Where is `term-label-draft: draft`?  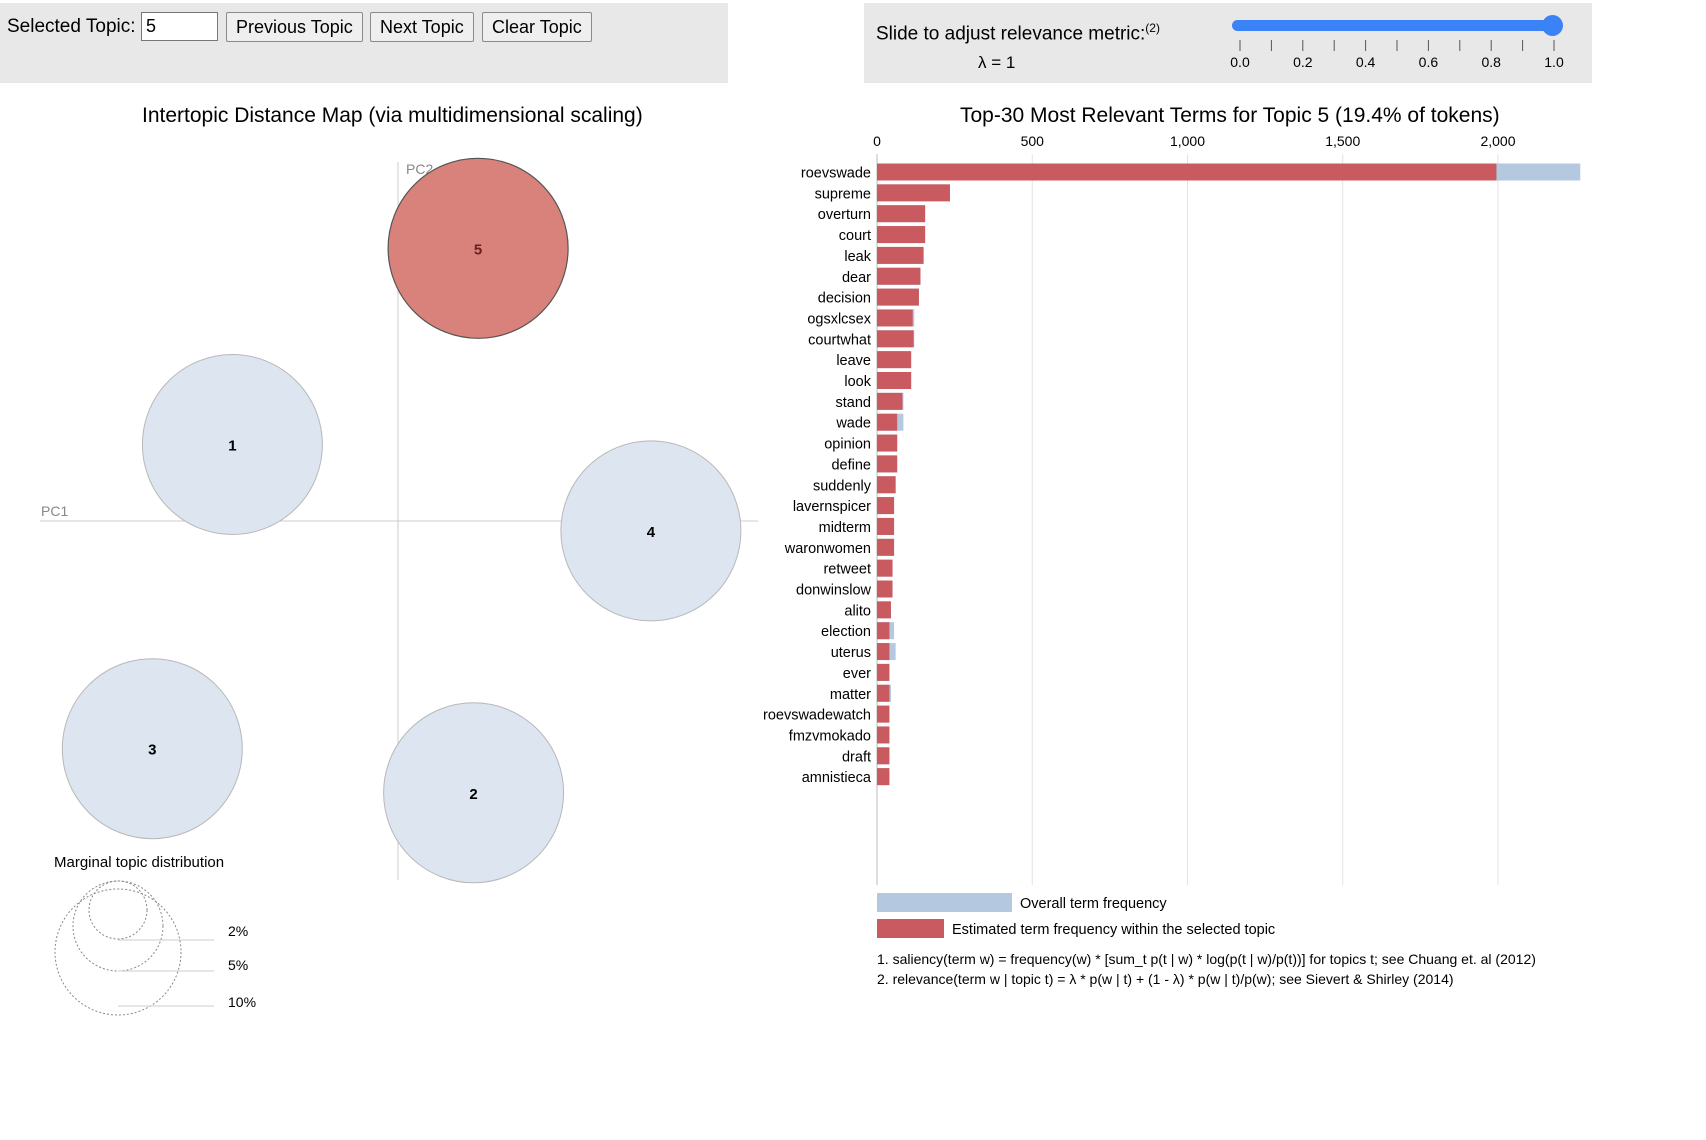
term-label-draft: draft is located at coordinates (856, 757).